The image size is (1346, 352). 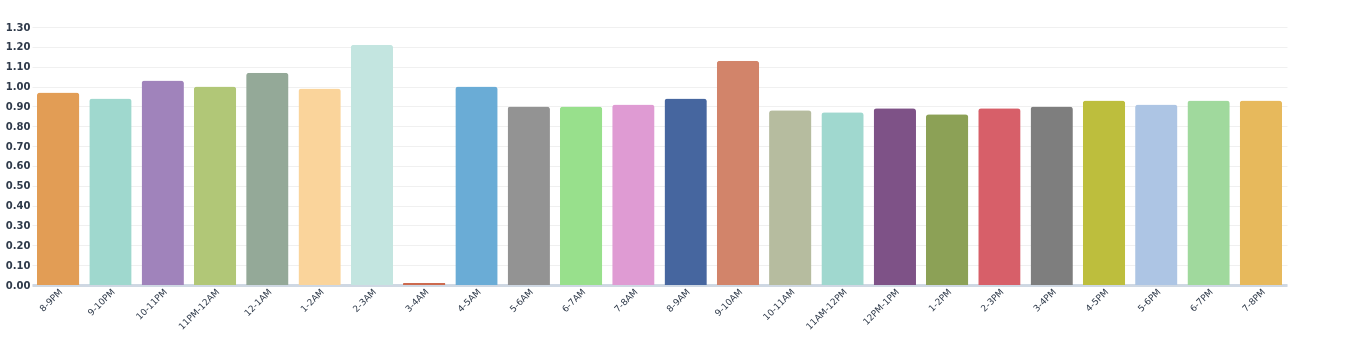 What do you see at coordinates (18, 166) in the screenshot?
I see `y-tick-label: 0.60` at bounding box center [18, 166].